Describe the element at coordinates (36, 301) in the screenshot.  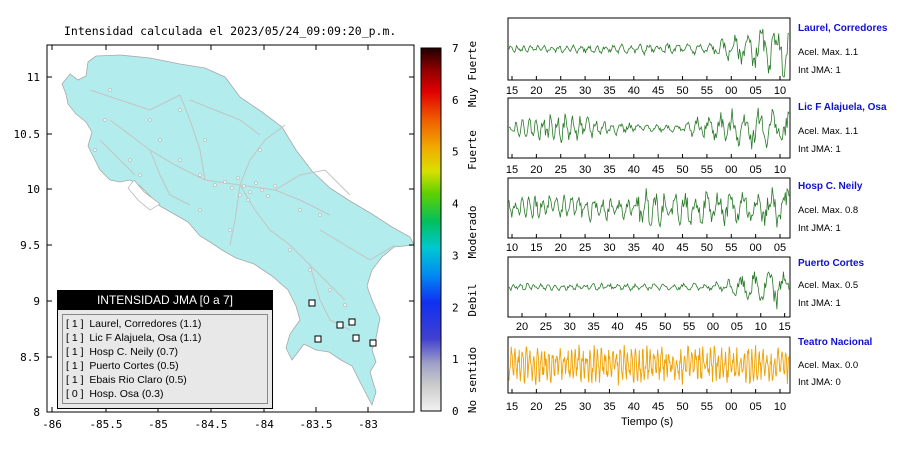
I see `map-y-tick-label: 9` at that location.